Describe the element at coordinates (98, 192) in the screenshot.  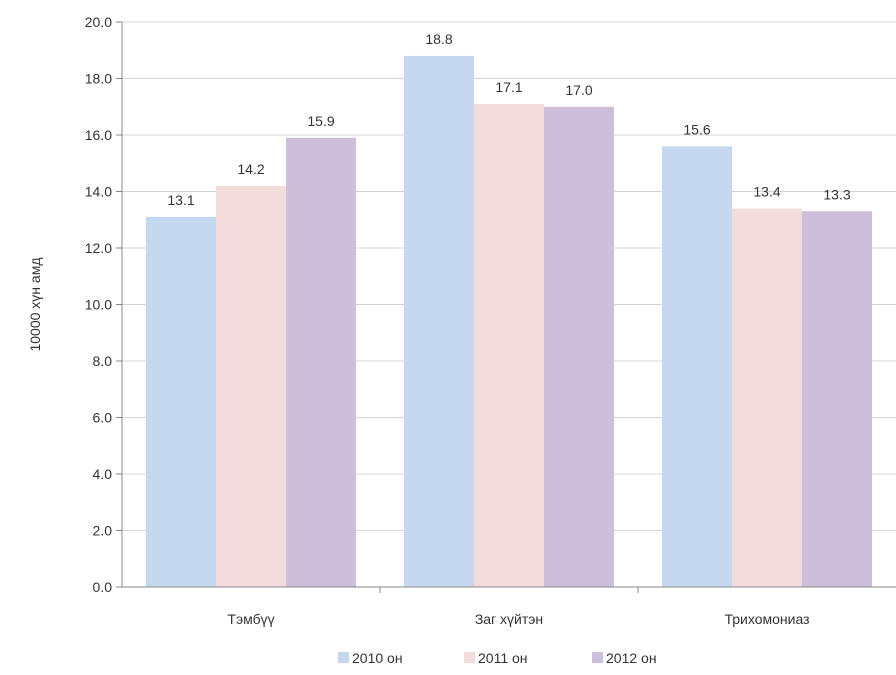
I see `y-tick-label: 14.0` at that location.